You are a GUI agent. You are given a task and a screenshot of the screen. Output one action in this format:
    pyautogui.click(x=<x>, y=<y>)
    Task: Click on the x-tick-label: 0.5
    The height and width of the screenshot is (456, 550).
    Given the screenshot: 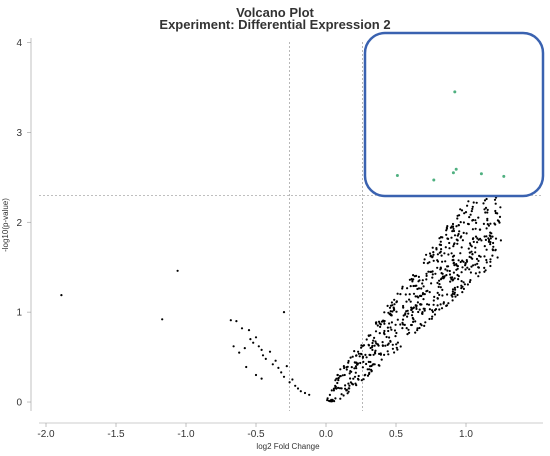 What is the action you would take?
    pyautogui.click(x=396, y=434)
    